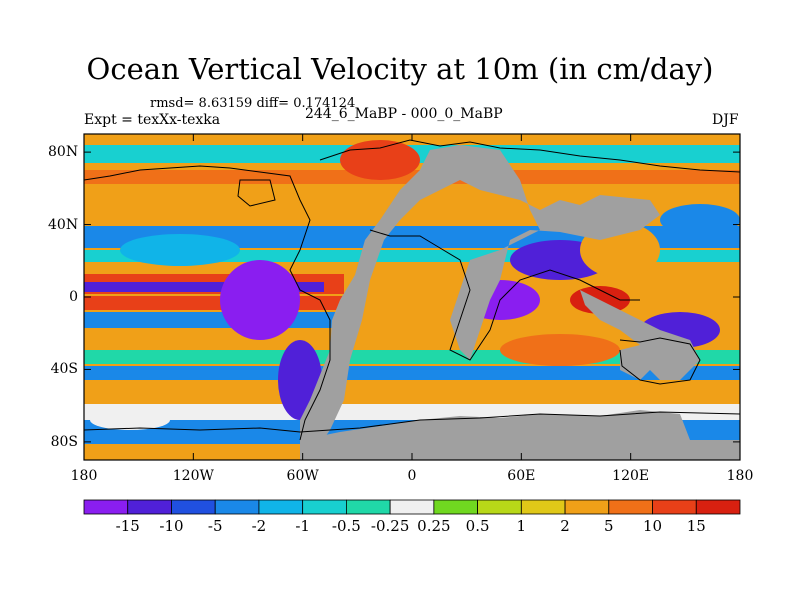 The height and width of the screenshot is (600, 800). Describe the element at coordinates (64, 369) in the screenshot. I see `lat-tick-label: 40S` at that location.